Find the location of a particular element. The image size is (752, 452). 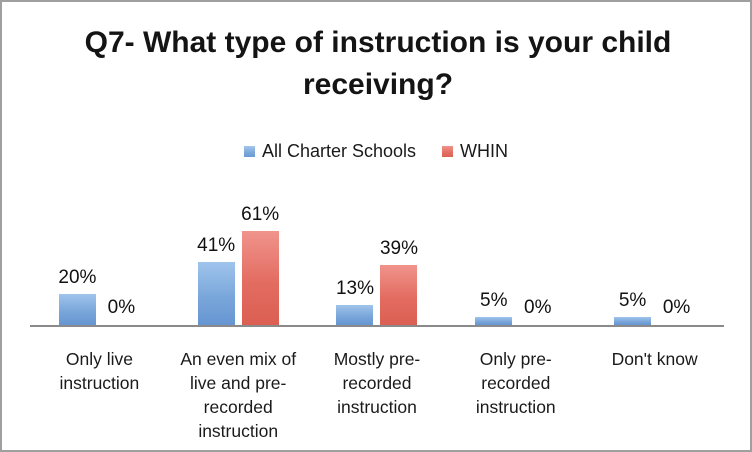

bar-slot-all-charter-schools: 20% is located at coordinates (77, 296).